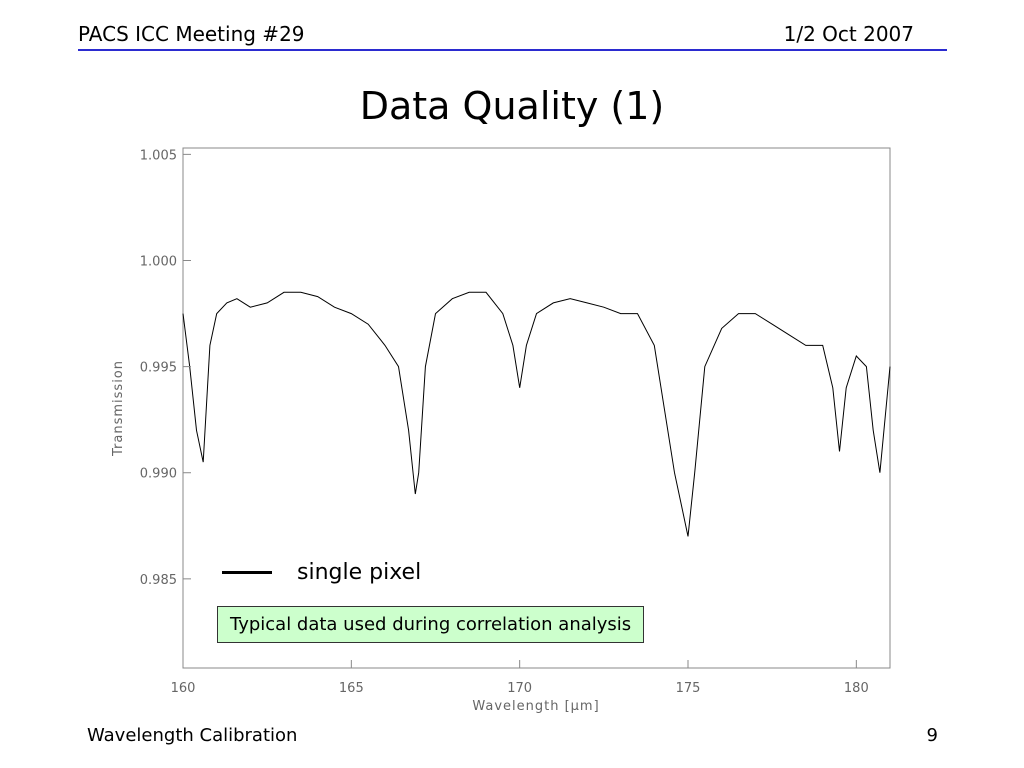  What do you see at coordinates (247, 572) in the screenshot?
I see `legend-line-swatch` at bounding box center [247, 572].